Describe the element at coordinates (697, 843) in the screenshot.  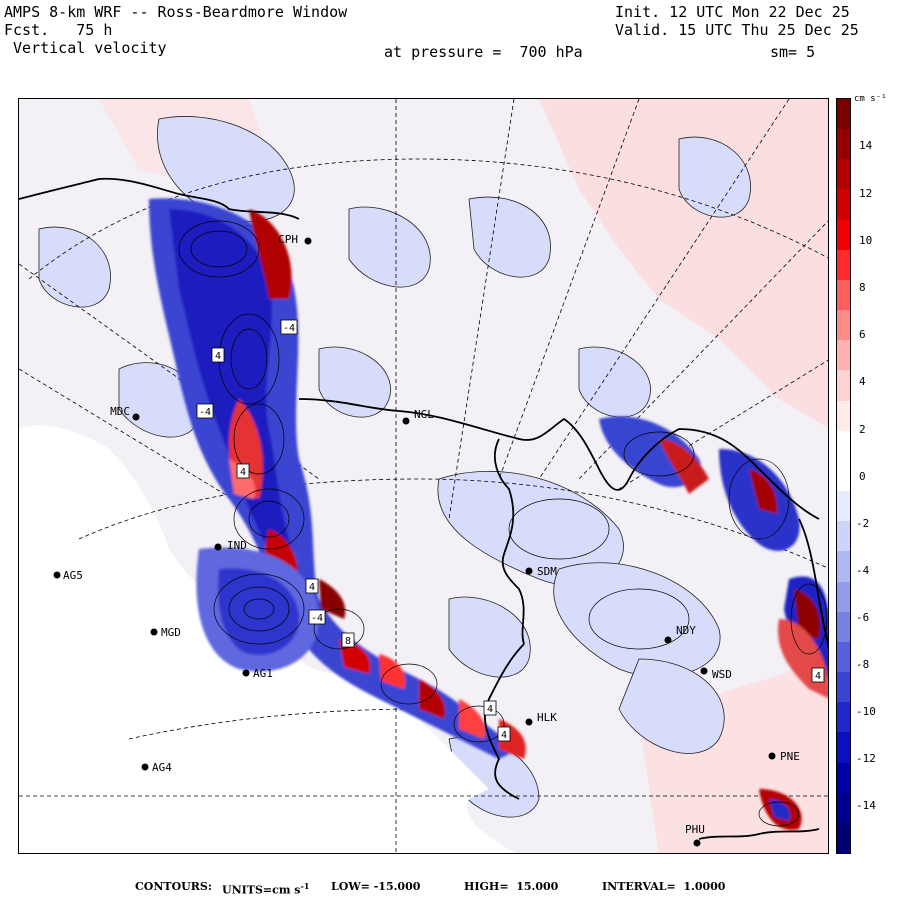
I see `station-marker-phu` at that location.